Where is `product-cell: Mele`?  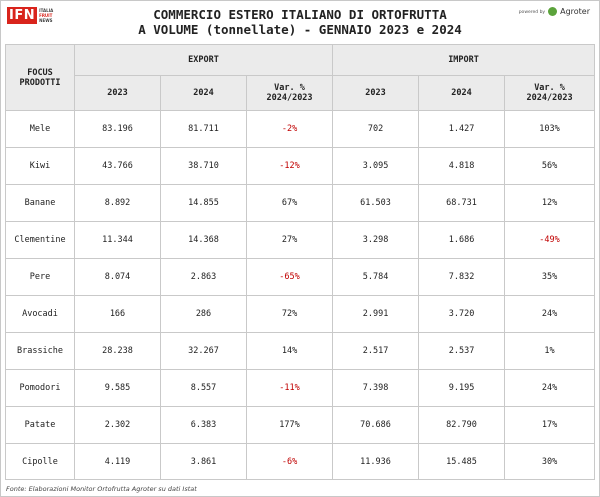 product-cell: Mele is located at coordinates (40, 129).